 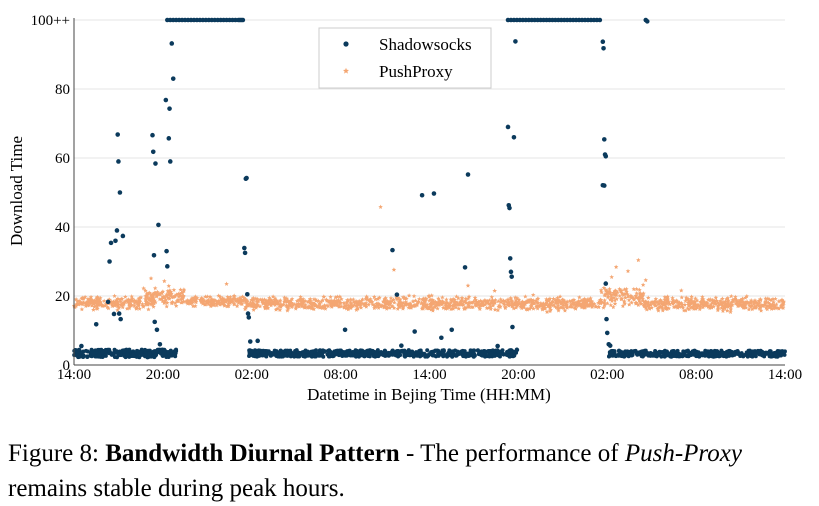 I want to click on x-tick-label: 08:00, so click(x=341, y=375).